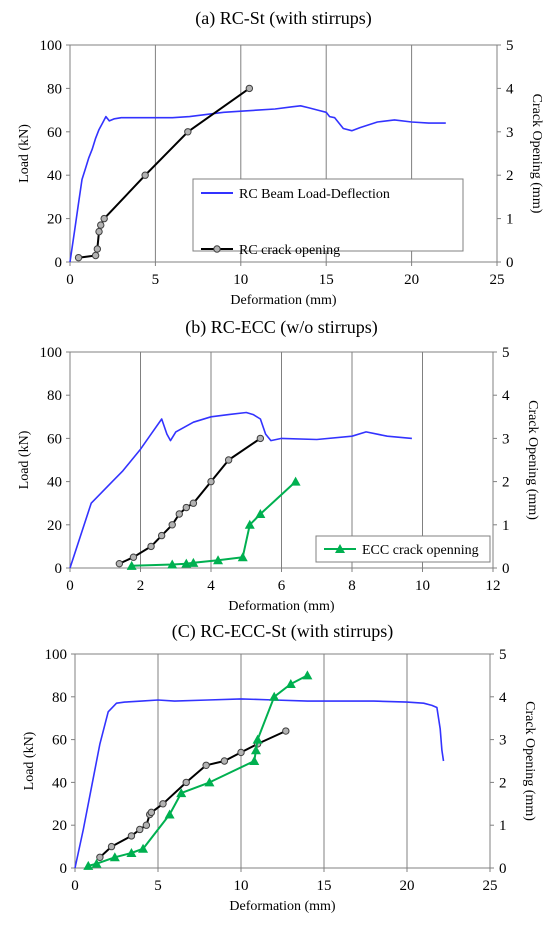 This screenshot has height=926, width=550. Describe the element at coordinates (54, 483) in the screenshot. I see `y-tick-label: 40` at that location.